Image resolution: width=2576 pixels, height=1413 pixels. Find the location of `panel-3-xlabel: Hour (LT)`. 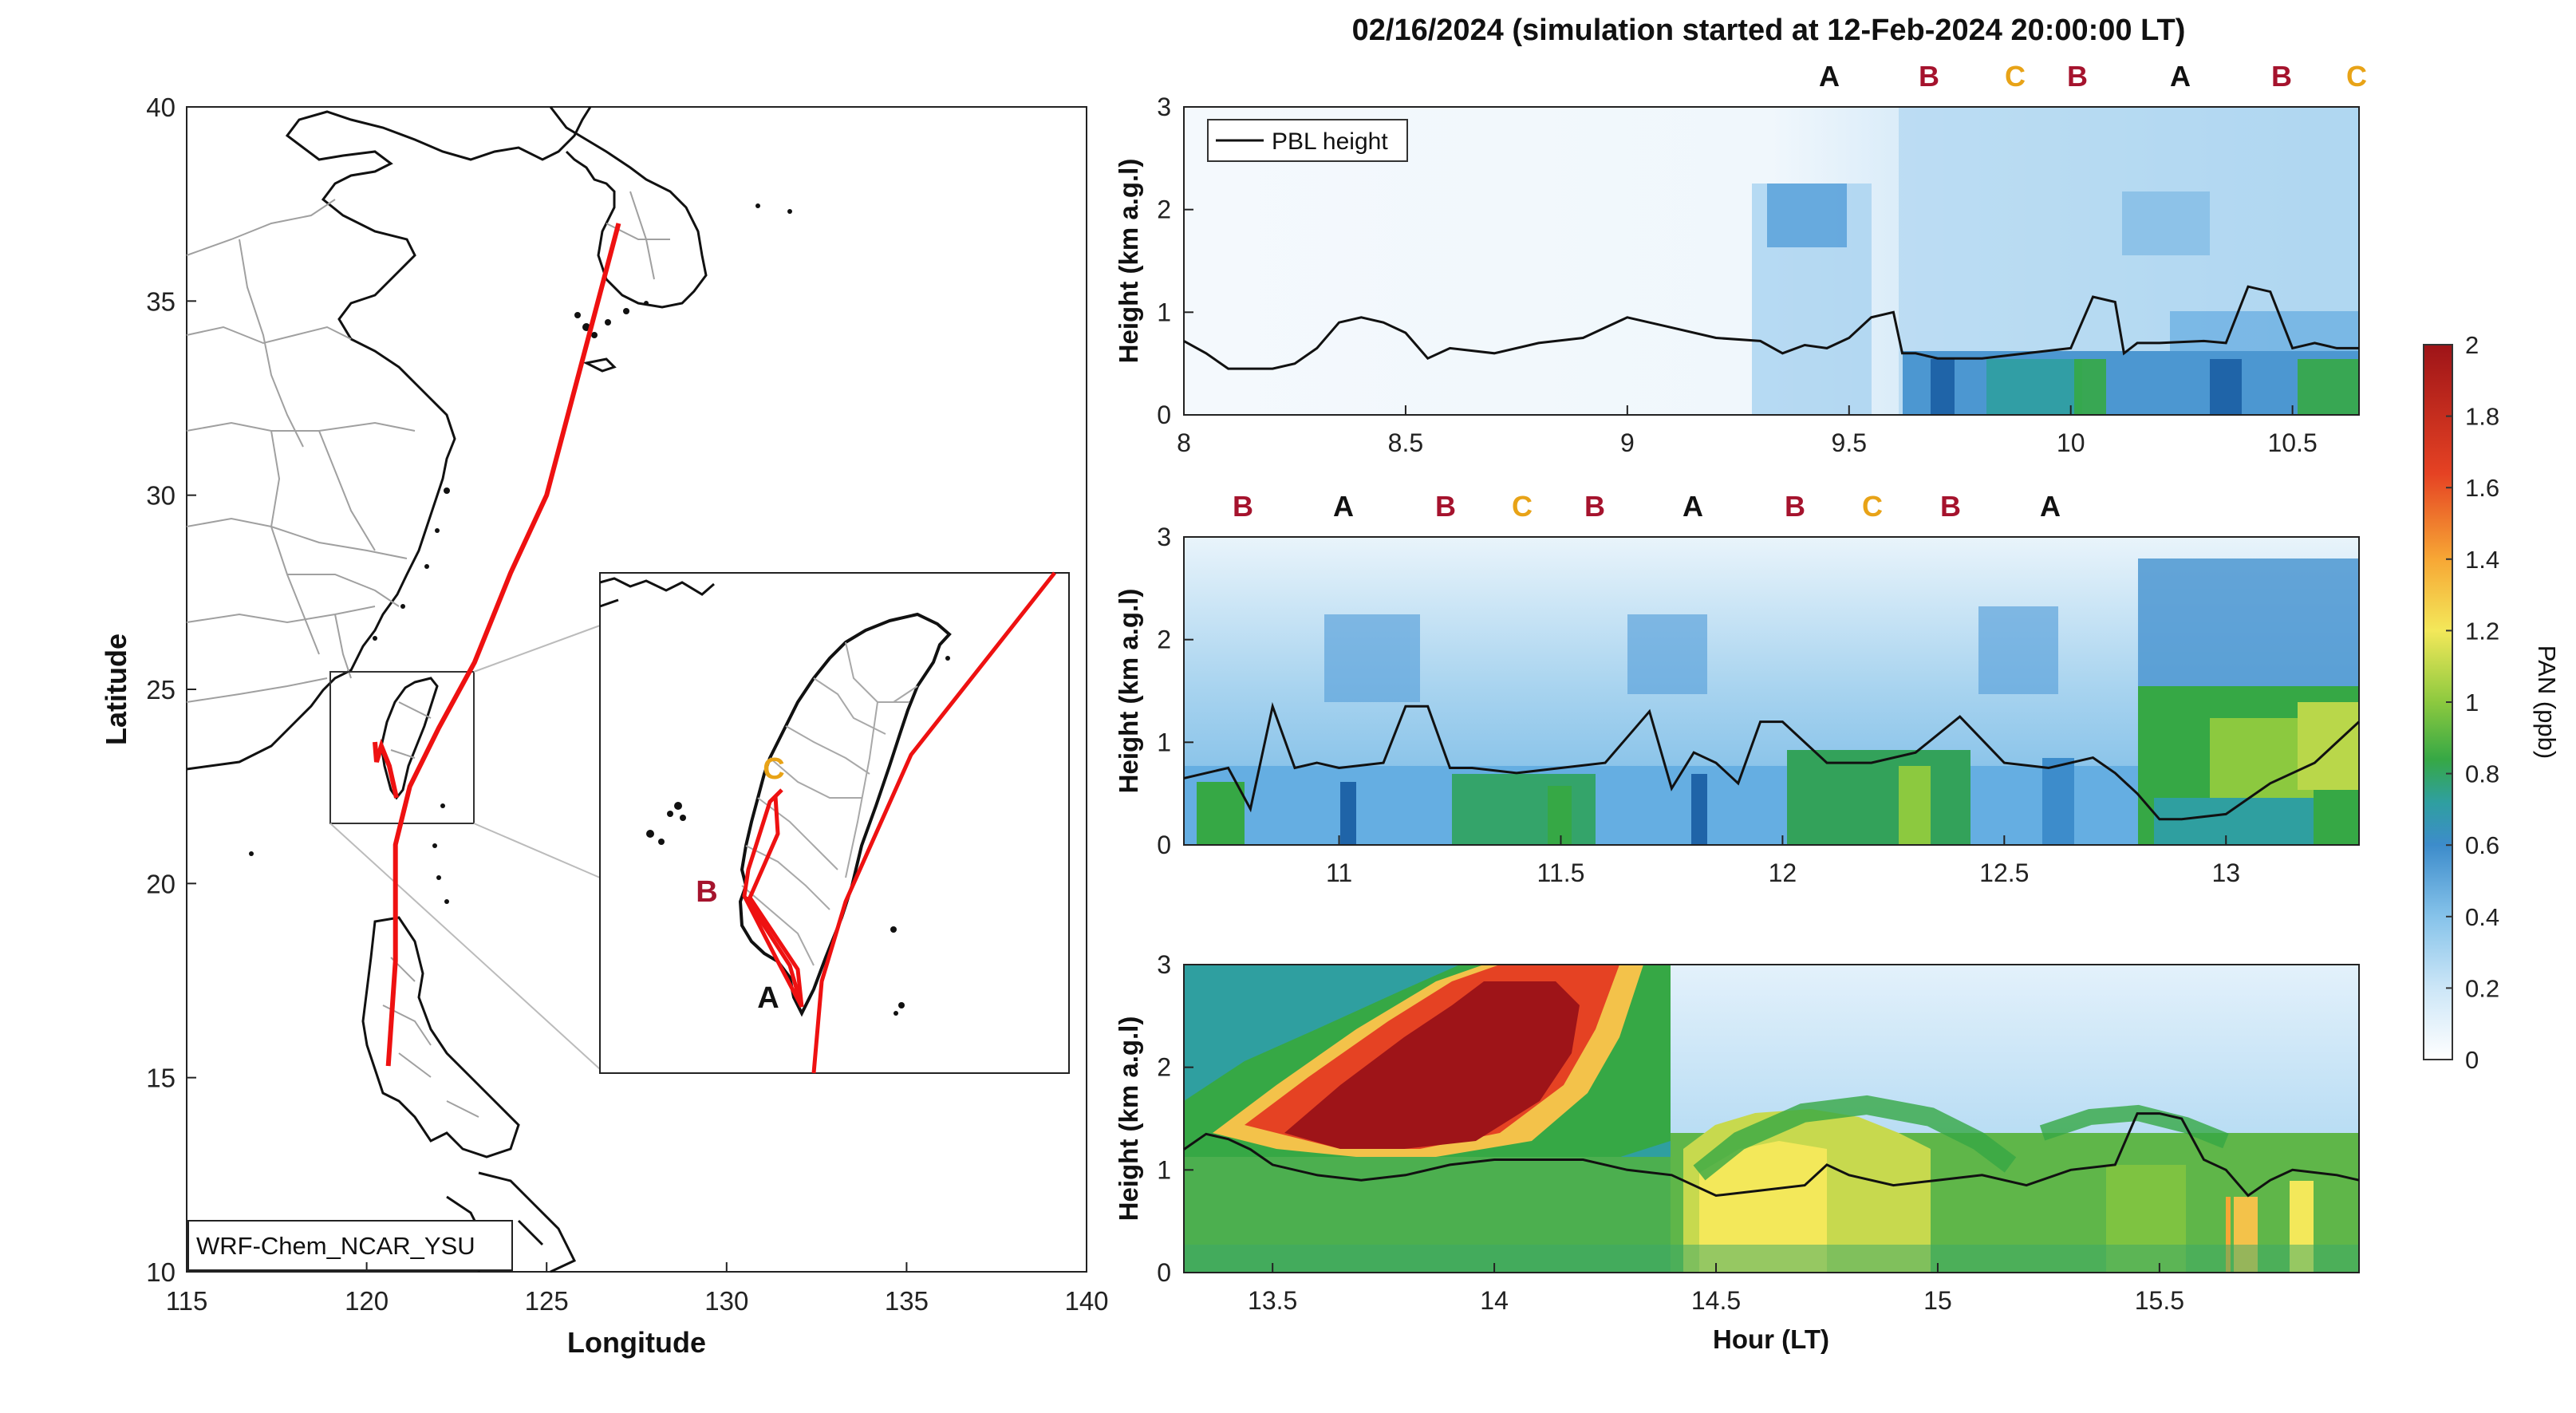

panel-3-xlabel: Hour (LT) is located at coordinates (1771, 1339).